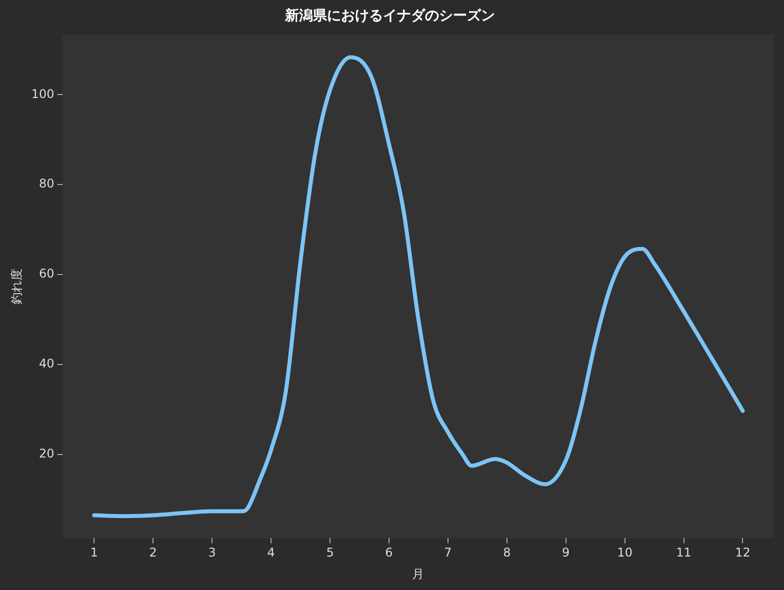 The height and width of the screenshot is (590, 784). Describe the element at coordinates (42, 93) in the screenshot. I see `y-tick-label: 100` at that location.